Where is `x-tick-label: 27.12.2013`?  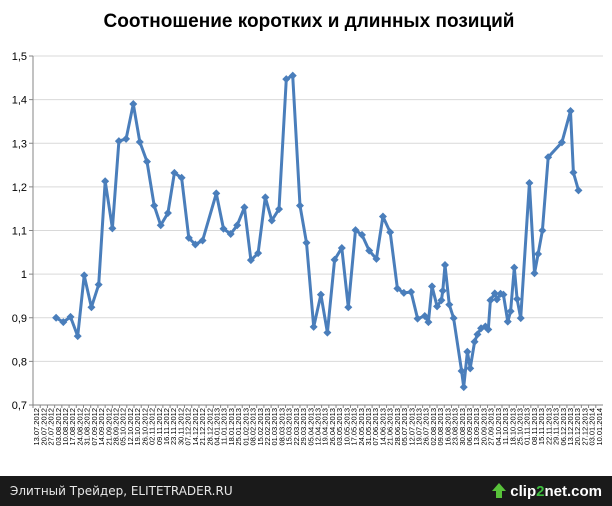 x-tick-label: 27.12.2013 is located at coordinates (584, 427).